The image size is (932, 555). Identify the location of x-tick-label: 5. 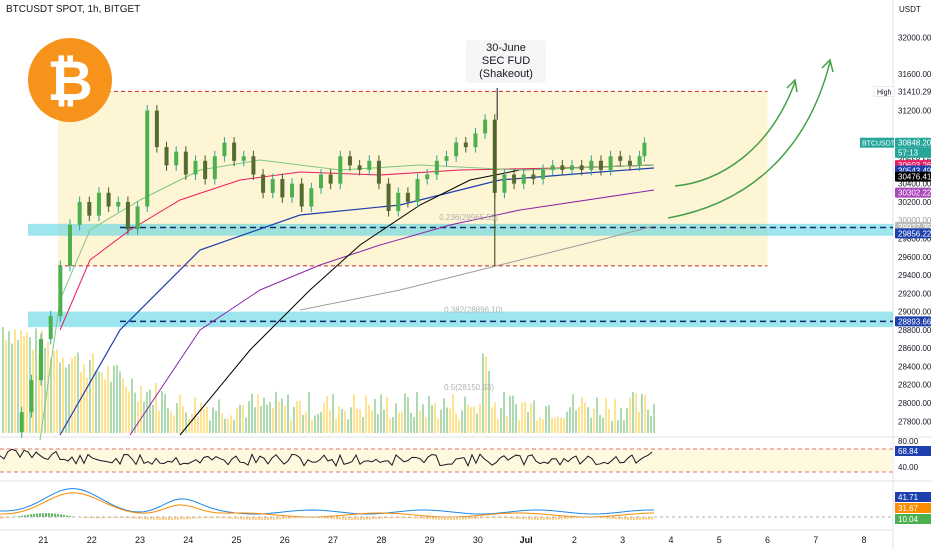
(719, 540).